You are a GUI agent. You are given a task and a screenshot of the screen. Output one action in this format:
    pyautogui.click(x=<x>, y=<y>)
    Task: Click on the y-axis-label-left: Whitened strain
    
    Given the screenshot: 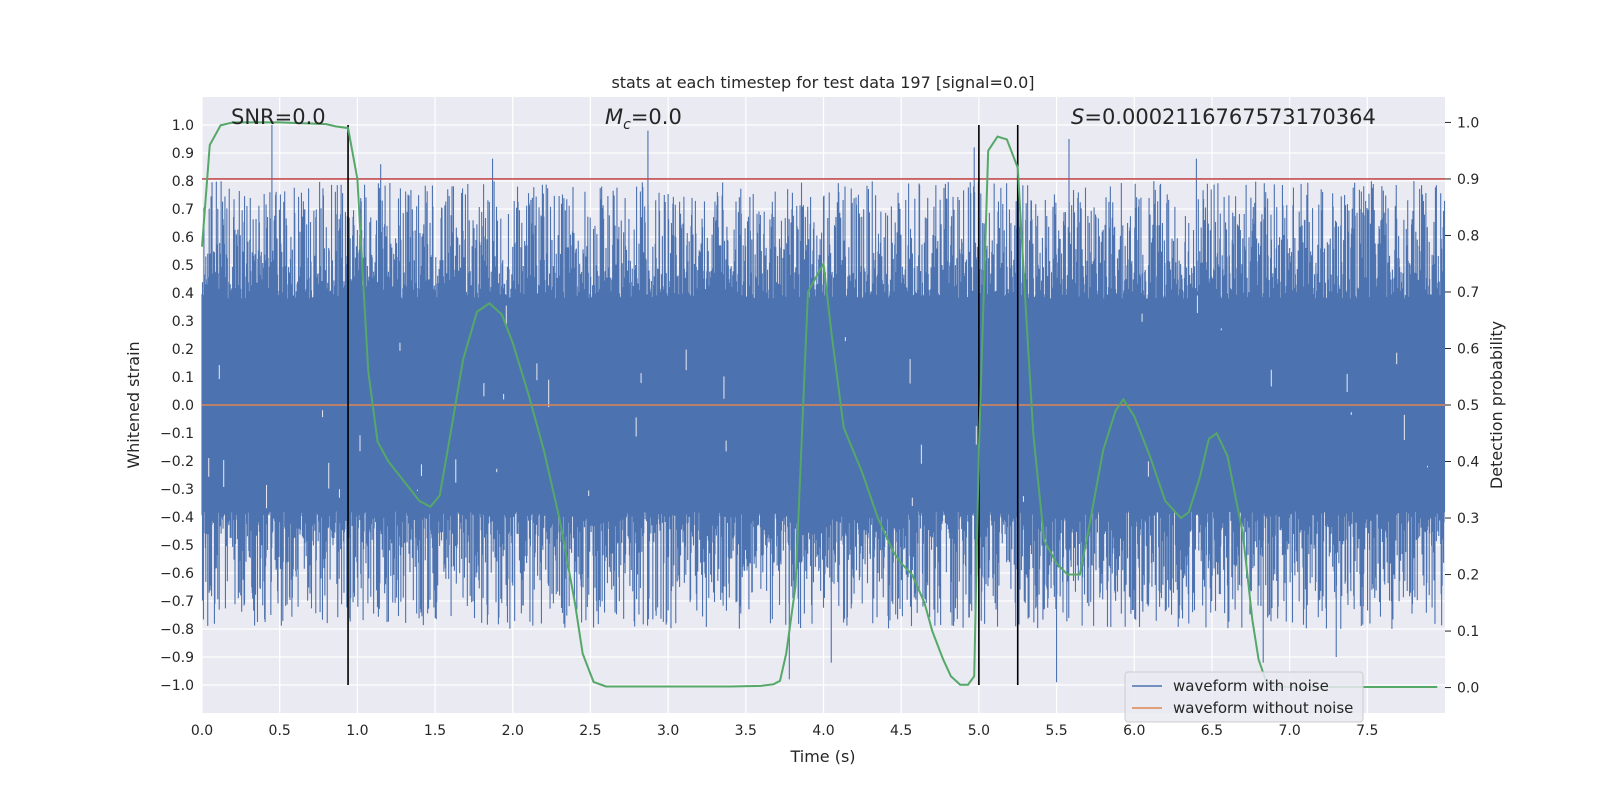 What is the action you would take?
    pyautogui.click(x=133, y=404)
    